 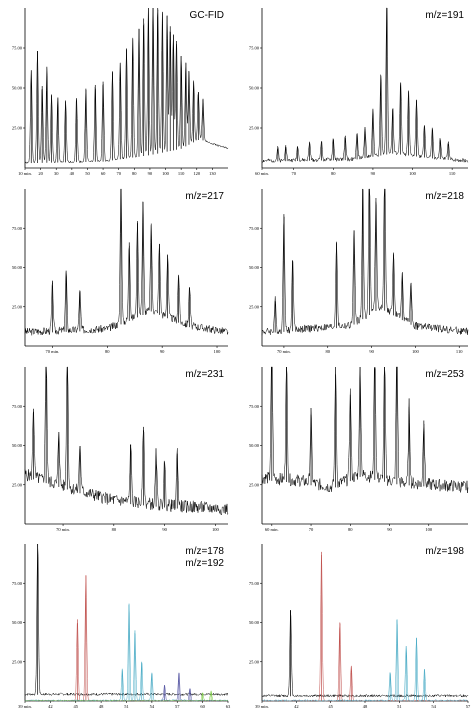 What do you see at coordinates (25, 173) in the screenshot?
I see `x-tick-label: 10 min.` at bounding box center [25, 173].